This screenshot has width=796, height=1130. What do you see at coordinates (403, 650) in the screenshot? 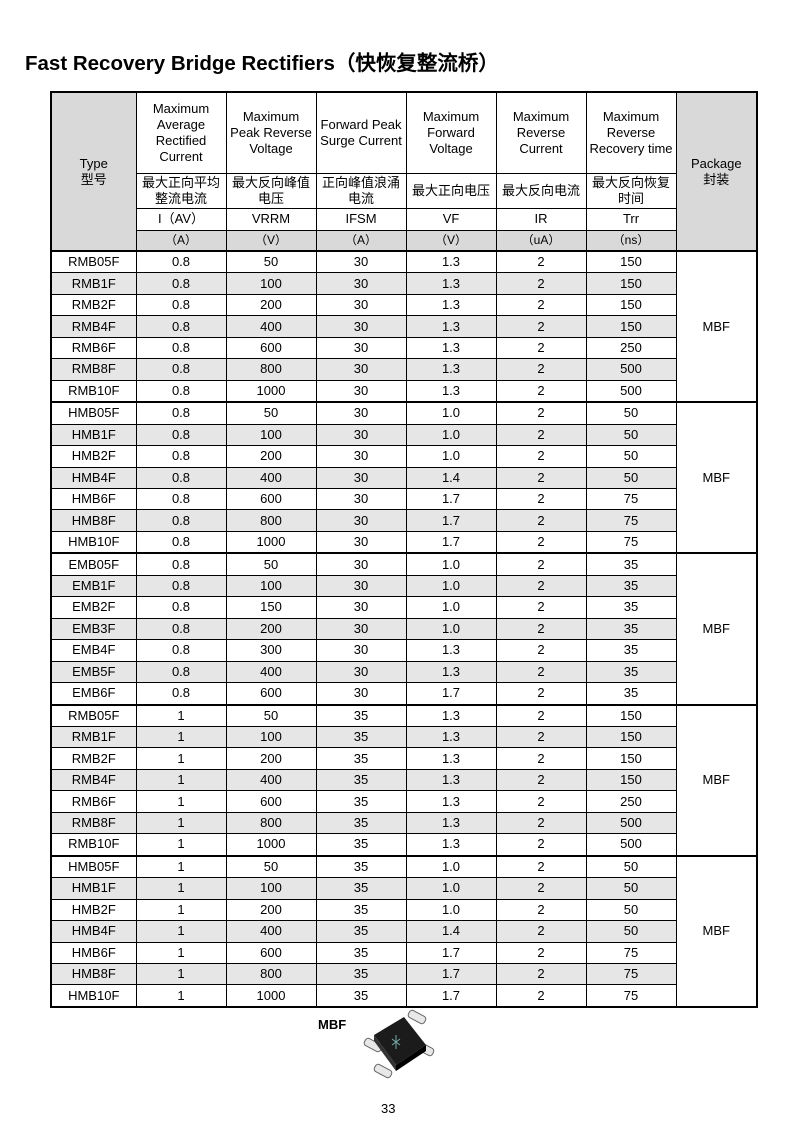
I see `table-row: EMB4F 0.8 300 30 1.3 2 35` at bounding box center [403, 650].